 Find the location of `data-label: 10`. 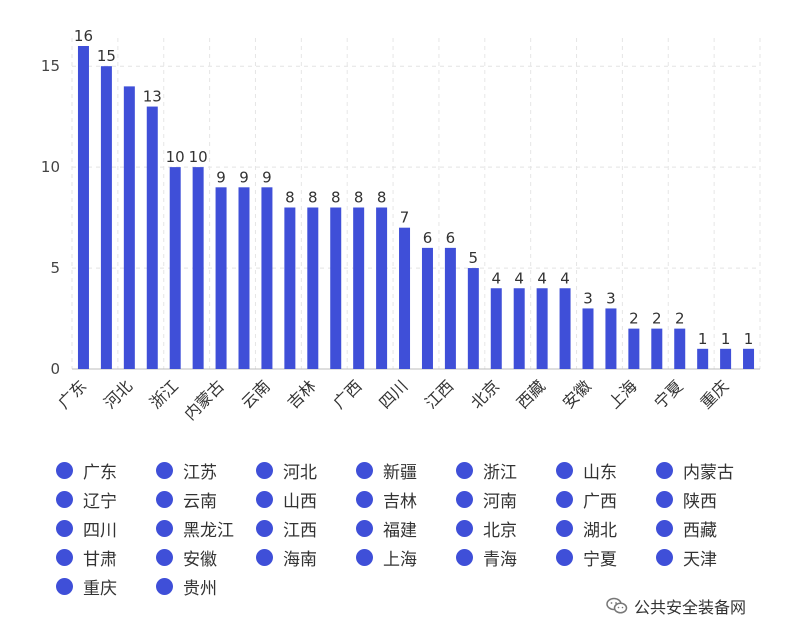

data-label: 10 is located at coordinates (175, 157).